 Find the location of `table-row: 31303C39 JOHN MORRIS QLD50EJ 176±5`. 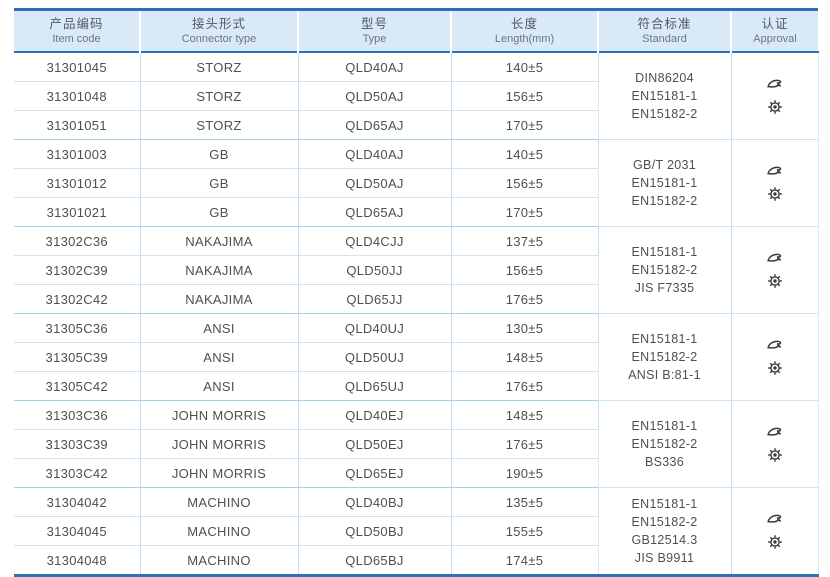

table-row: 31303C39 JOHN MORRIS QLD50EJ 176±5 is located at coordinates (416, 444).